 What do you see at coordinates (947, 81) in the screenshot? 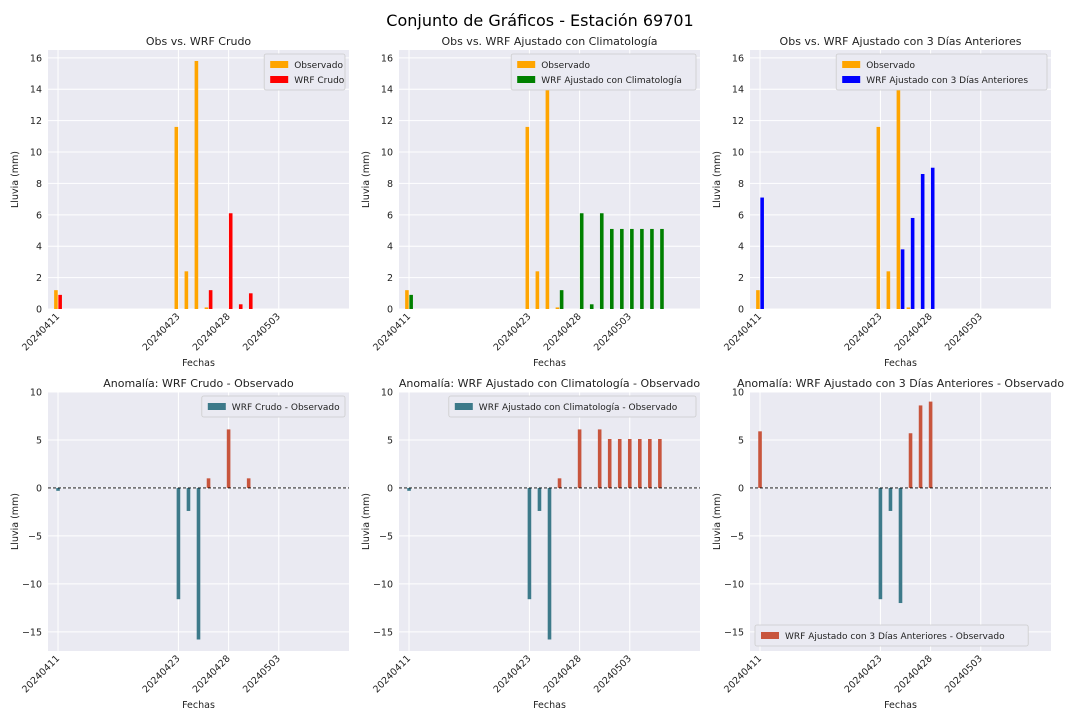
I see `legend-label: WRF Ajustado con 3 Días Anteriores` at bounding box center [947, 81].